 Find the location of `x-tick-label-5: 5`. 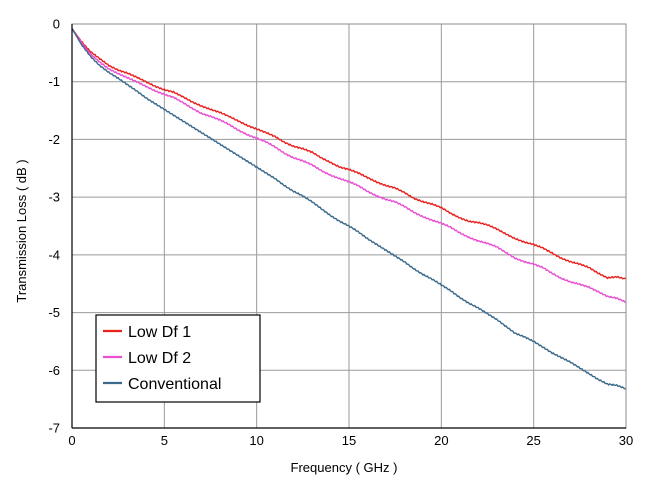

x-tick-label-5: 5 is located at coordinates (164, 440).